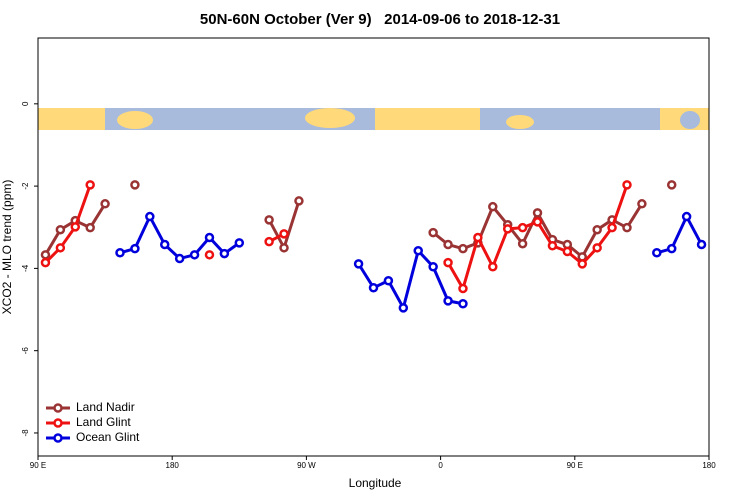  I want to click on series-line, so click(358, 221).